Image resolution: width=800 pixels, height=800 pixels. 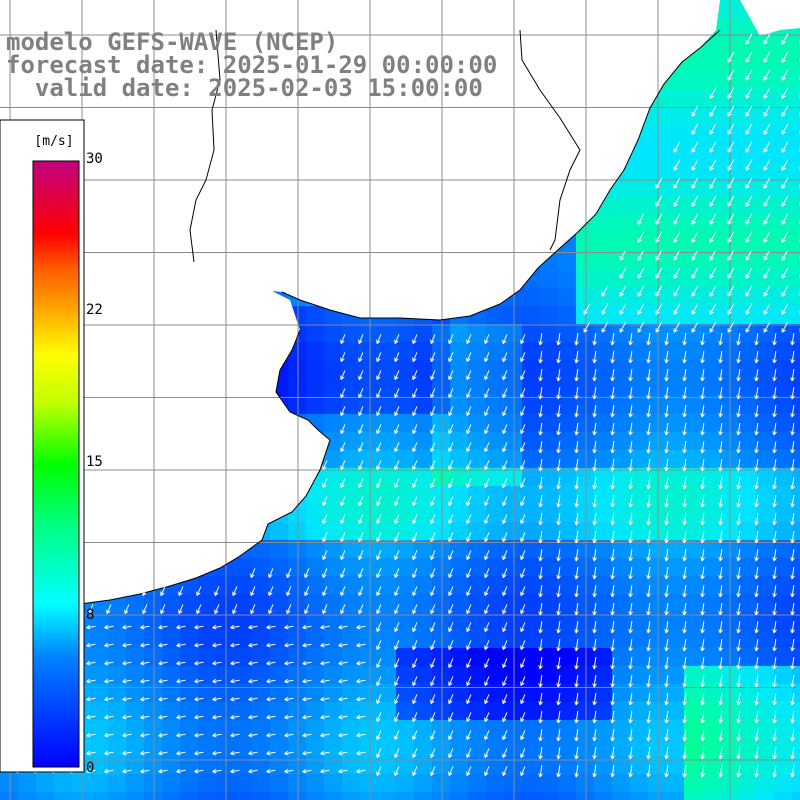 What do you see at coordinates (244, 88) in the screenshot?
I see `title-valid-date: valid date: 2025-02-03 15:00:00` at bounding box center [244, 88].